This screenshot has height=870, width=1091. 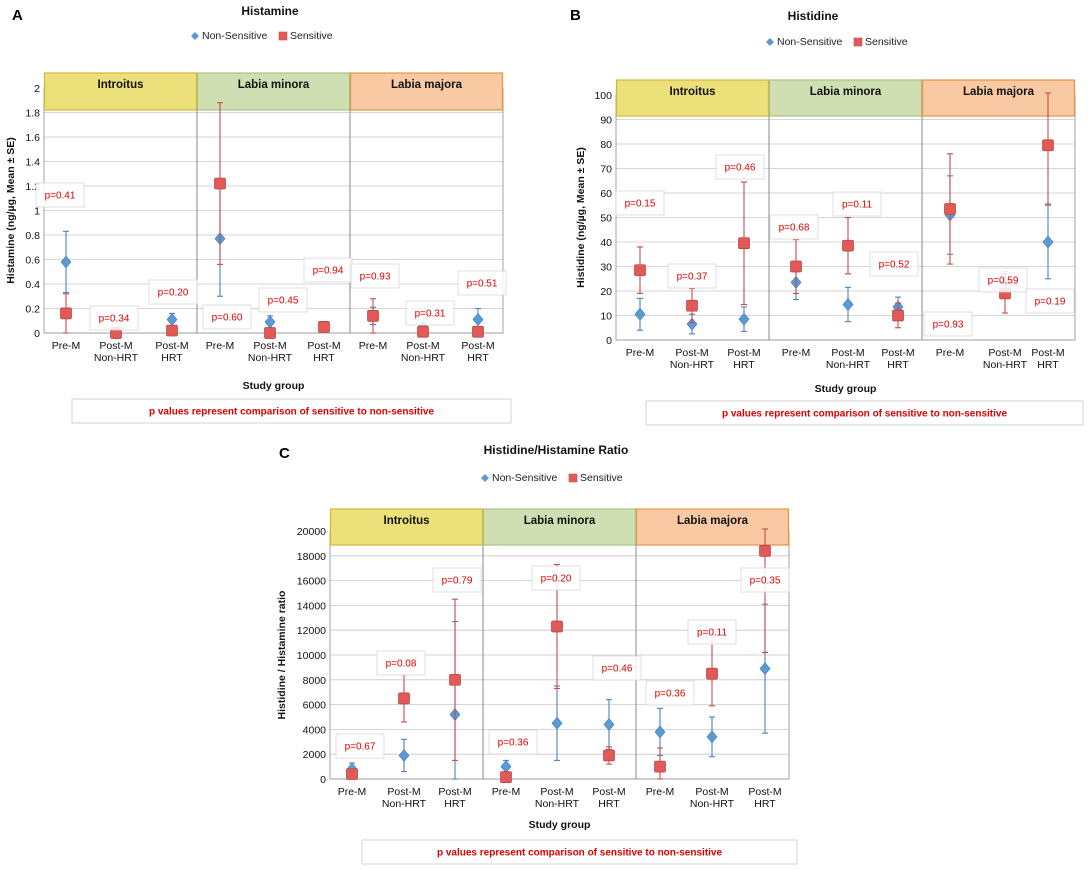 I want to click on chart-title: Histidine/Histamine Ratio, so click(x=556, y=450).